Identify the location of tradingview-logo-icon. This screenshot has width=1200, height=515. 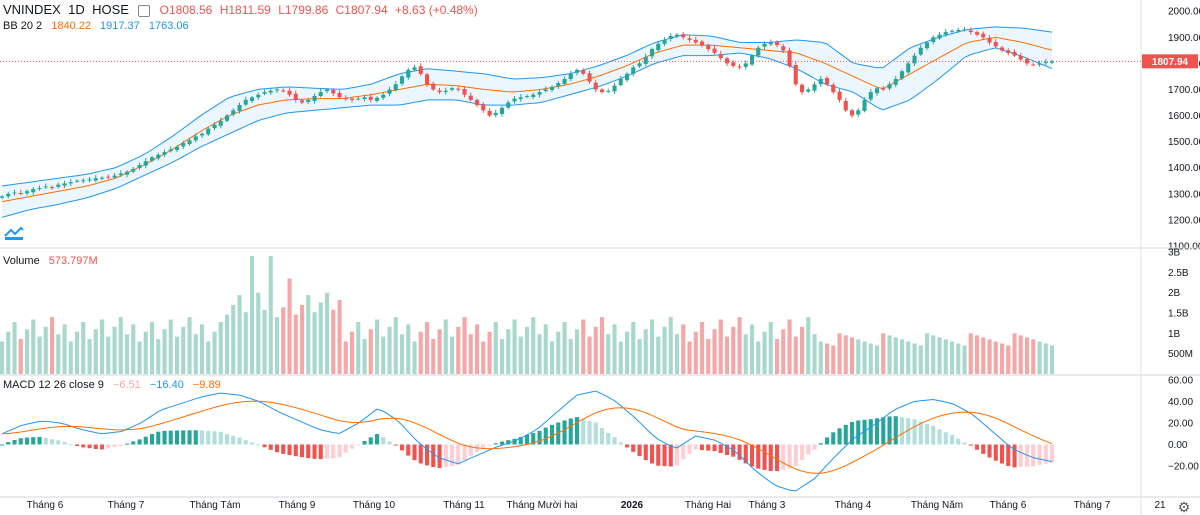
(14, 233).